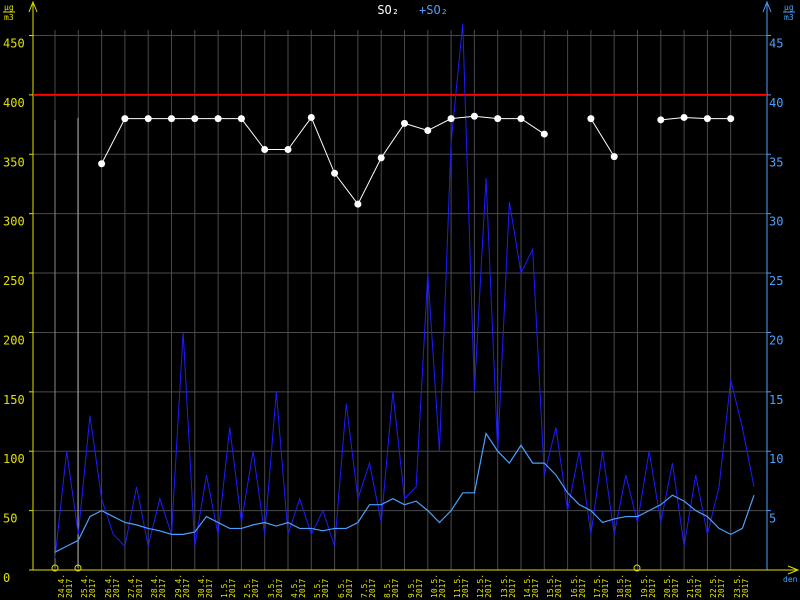 The height and width of the screenshot is (600, 800). I want to click on legend-entry: +SO₂, so click(433, 10).